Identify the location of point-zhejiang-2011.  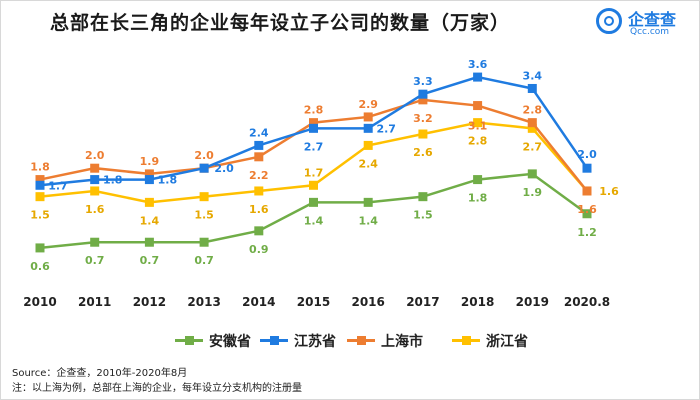
(95, 191).